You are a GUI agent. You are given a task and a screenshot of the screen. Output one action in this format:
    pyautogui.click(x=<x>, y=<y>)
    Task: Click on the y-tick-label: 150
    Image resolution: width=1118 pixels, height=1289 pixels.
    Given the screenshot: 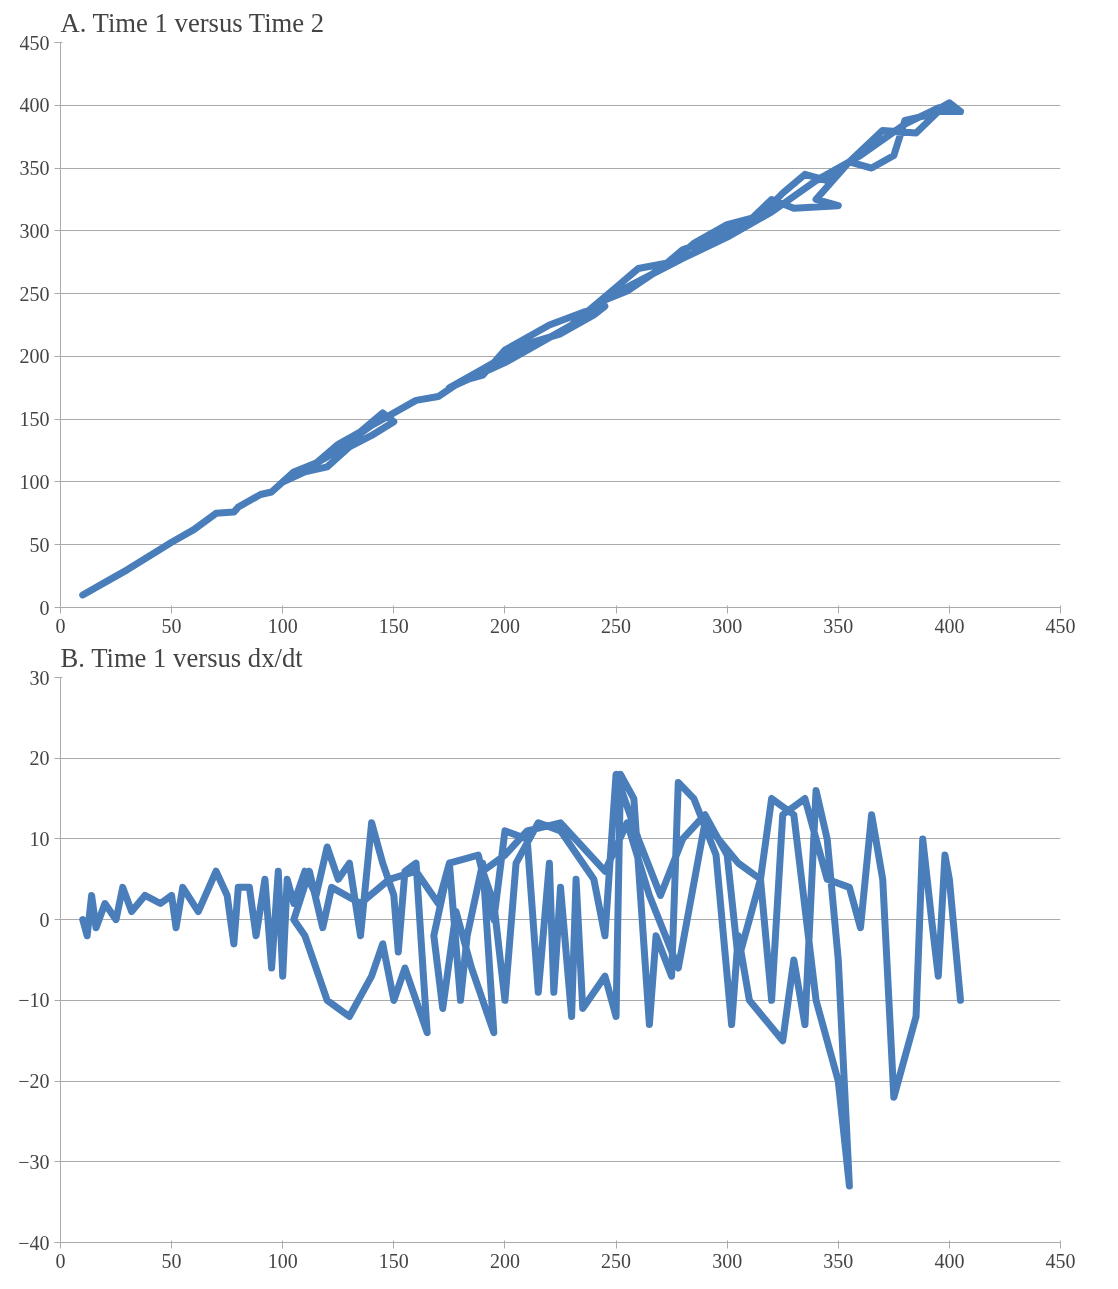 What is the action you would take?
    pyautogui.click(x=34, y=419)
    